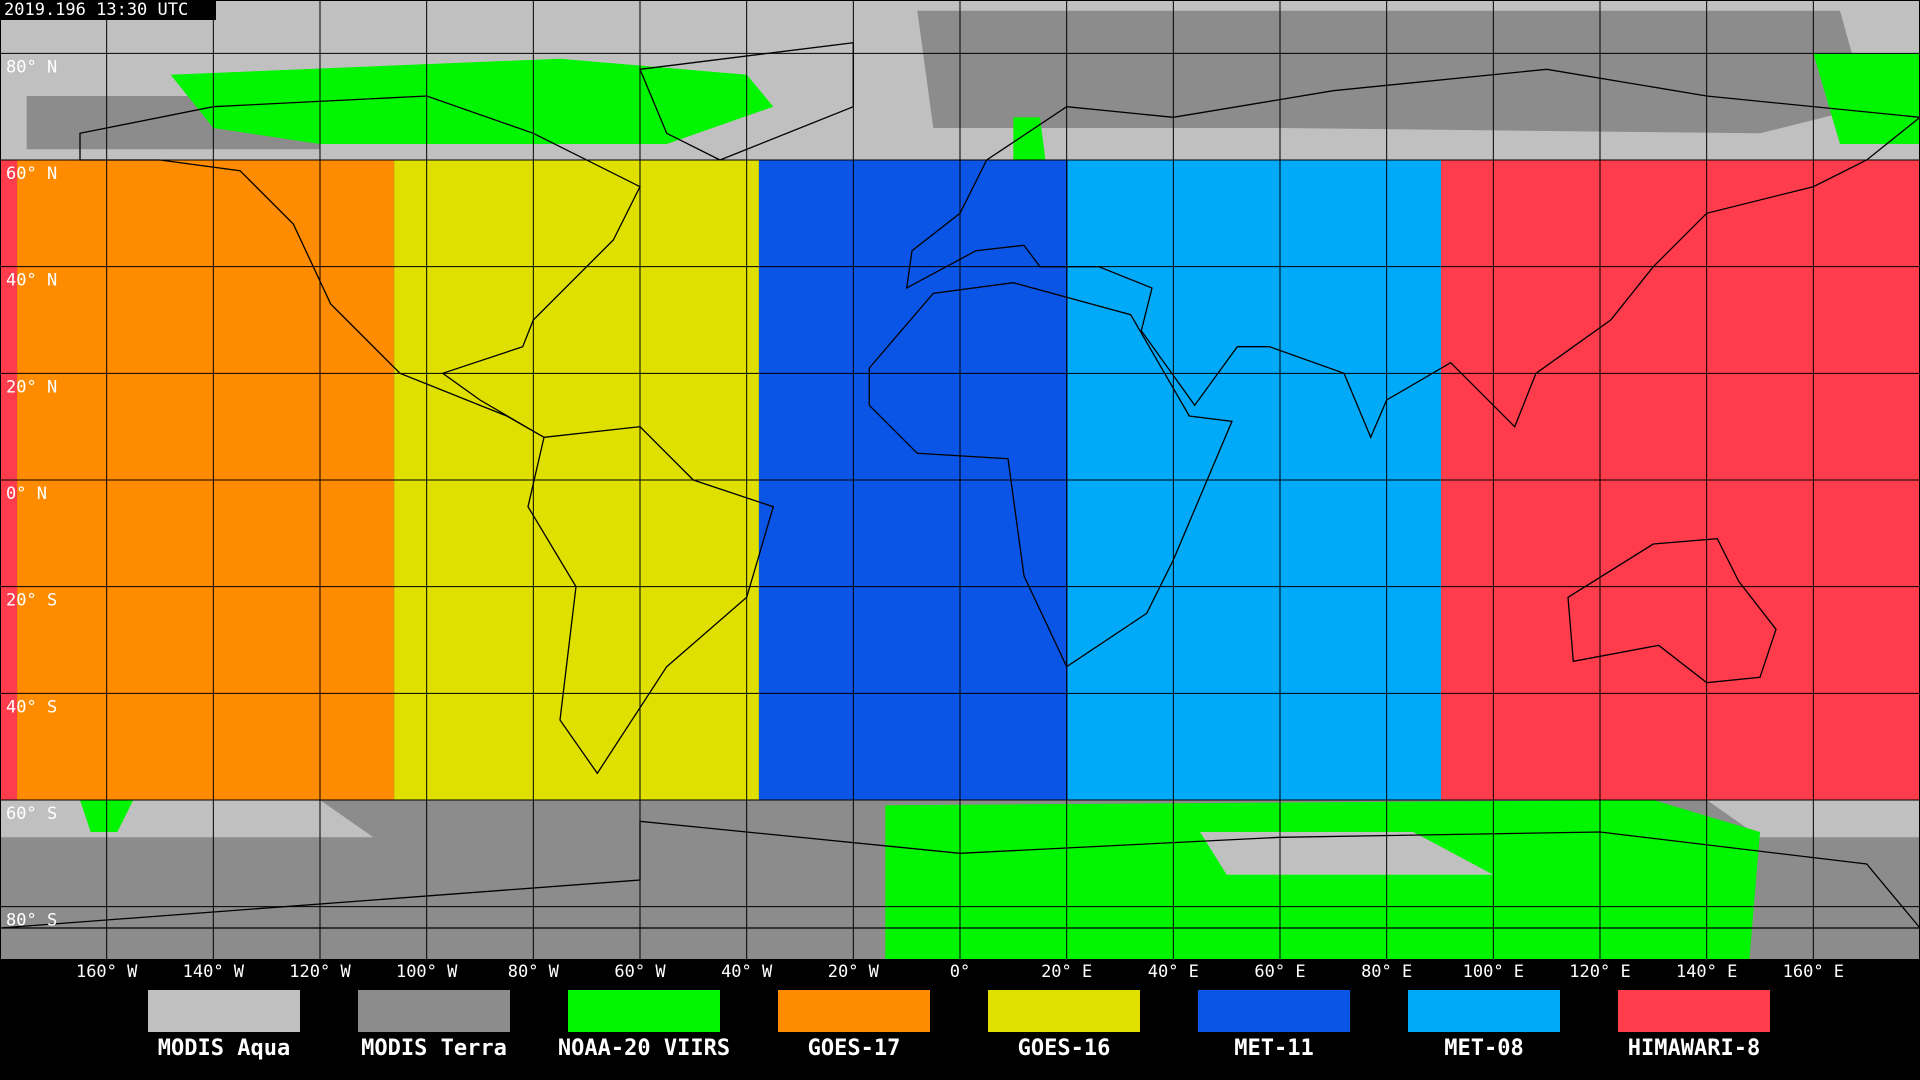 The width and height of the screenshot is (1920, 1080). I want to click on lon-label: 20° E, so click(1066, 972).